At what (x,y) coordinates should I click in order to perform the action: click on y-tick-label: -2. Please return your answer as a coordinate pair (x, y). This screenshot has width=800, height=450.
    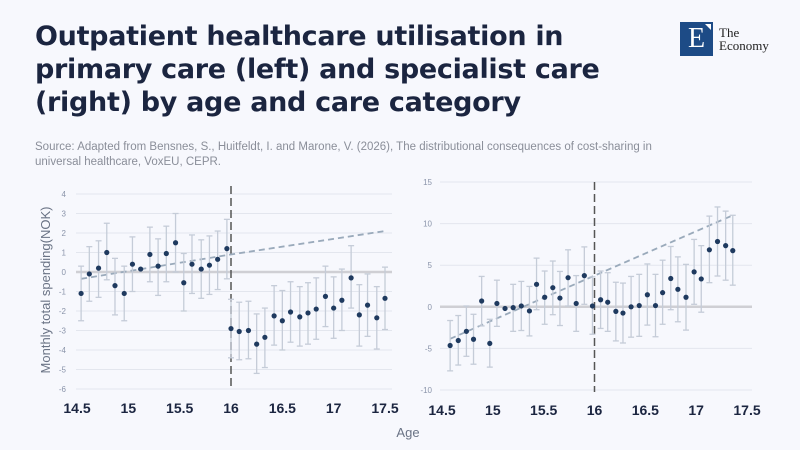
    Looking at the image, I should click on (63, 311).